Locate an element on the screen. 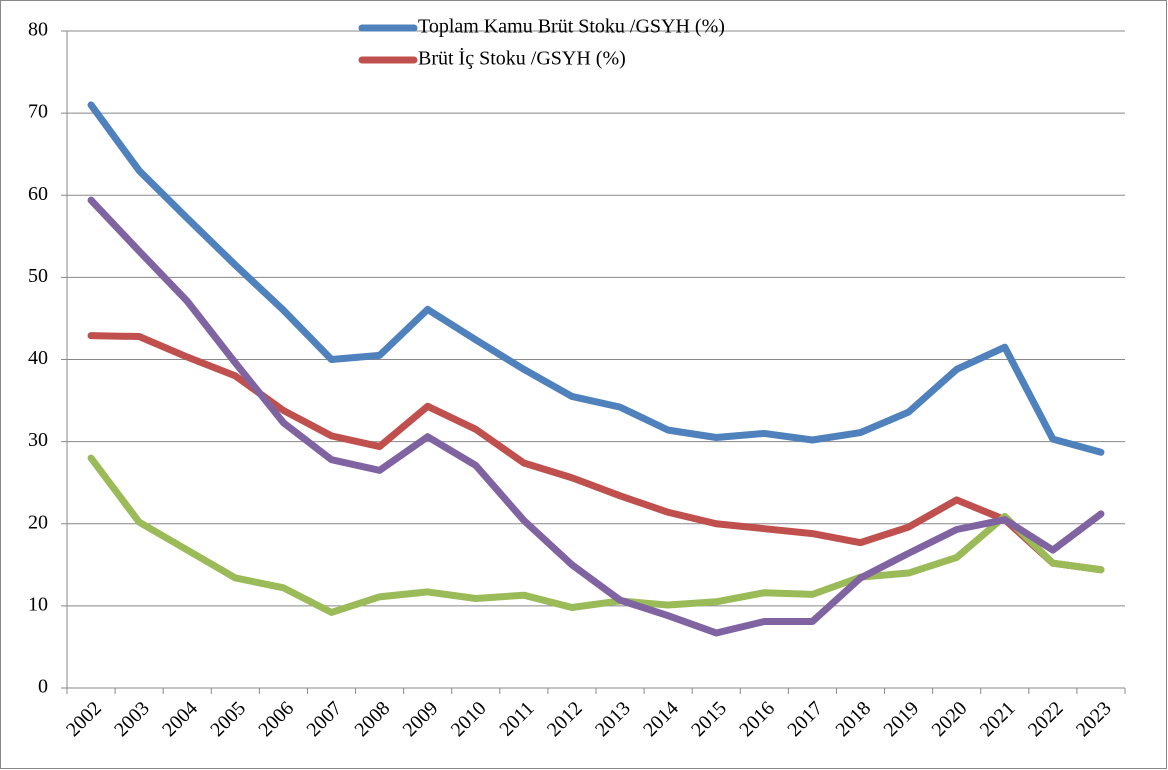  y-tick-label: 70 is located at coordinates (38, 112).